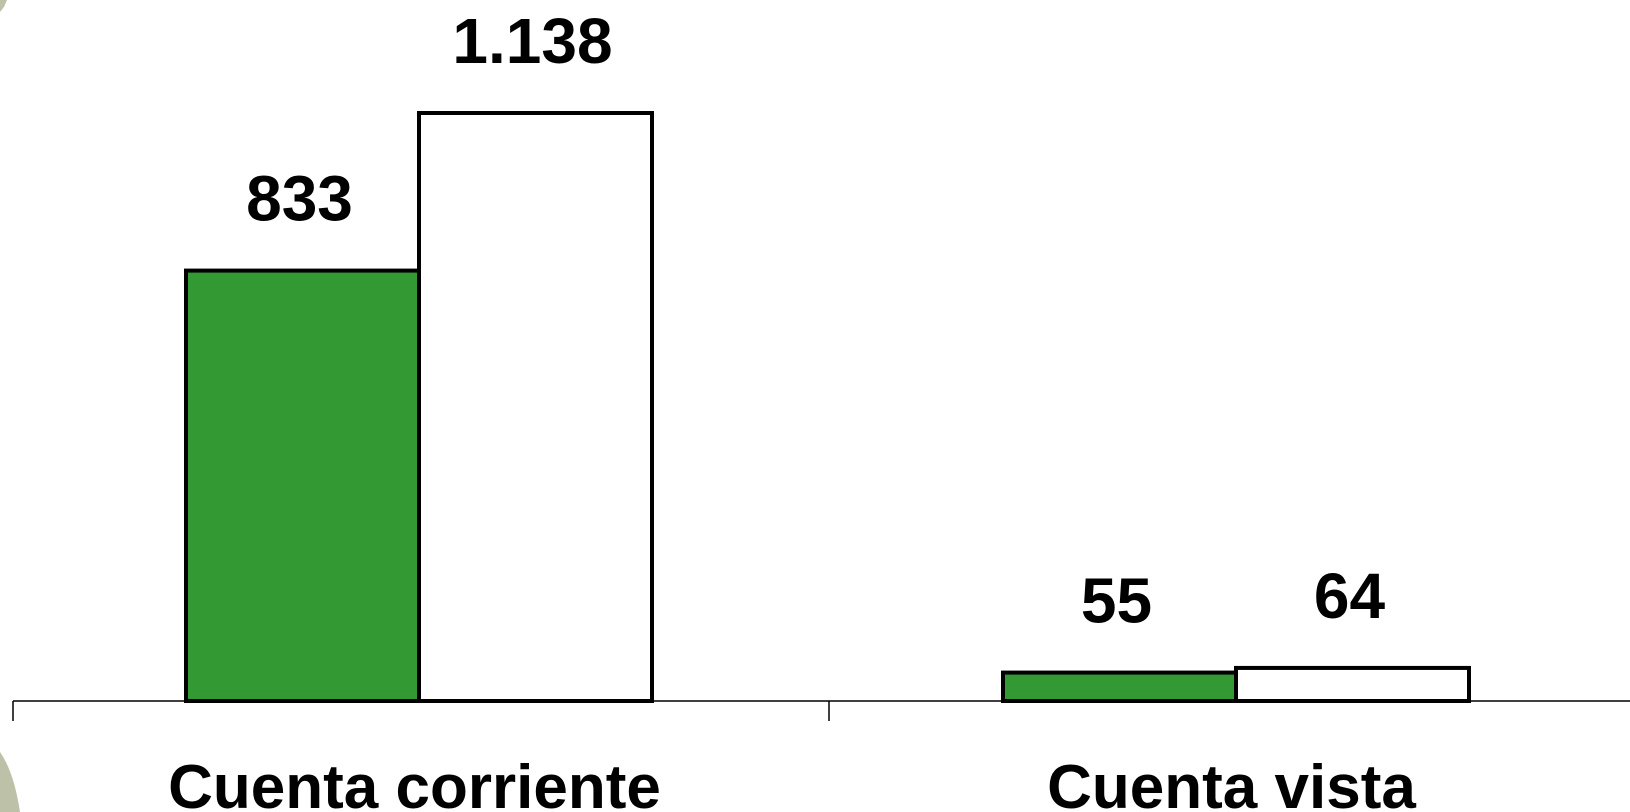 The height and width of the screenshot is (812, 1630). What do you see at coordinates (1116, 601) in the screenshot?
I see `data-label-series1-2: 55` at bounding box center [1116, 601].